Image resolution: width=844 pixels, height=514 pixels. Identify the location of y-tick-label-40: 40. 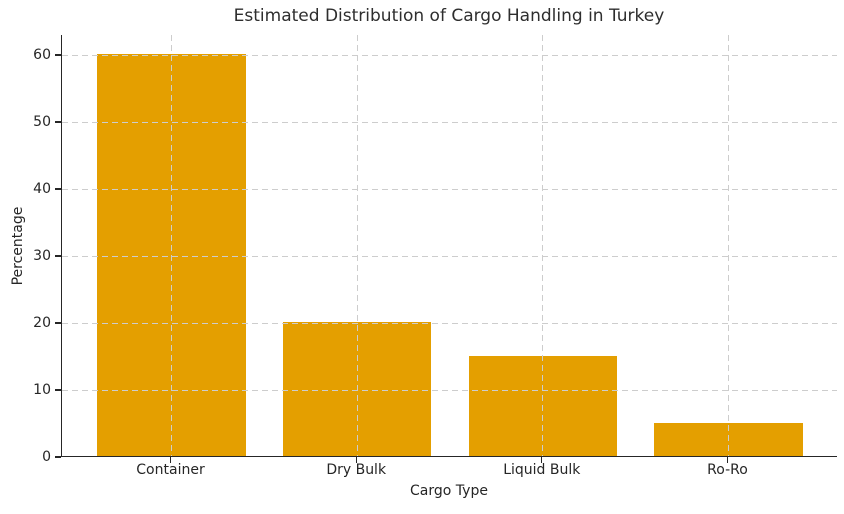
(42, 188).